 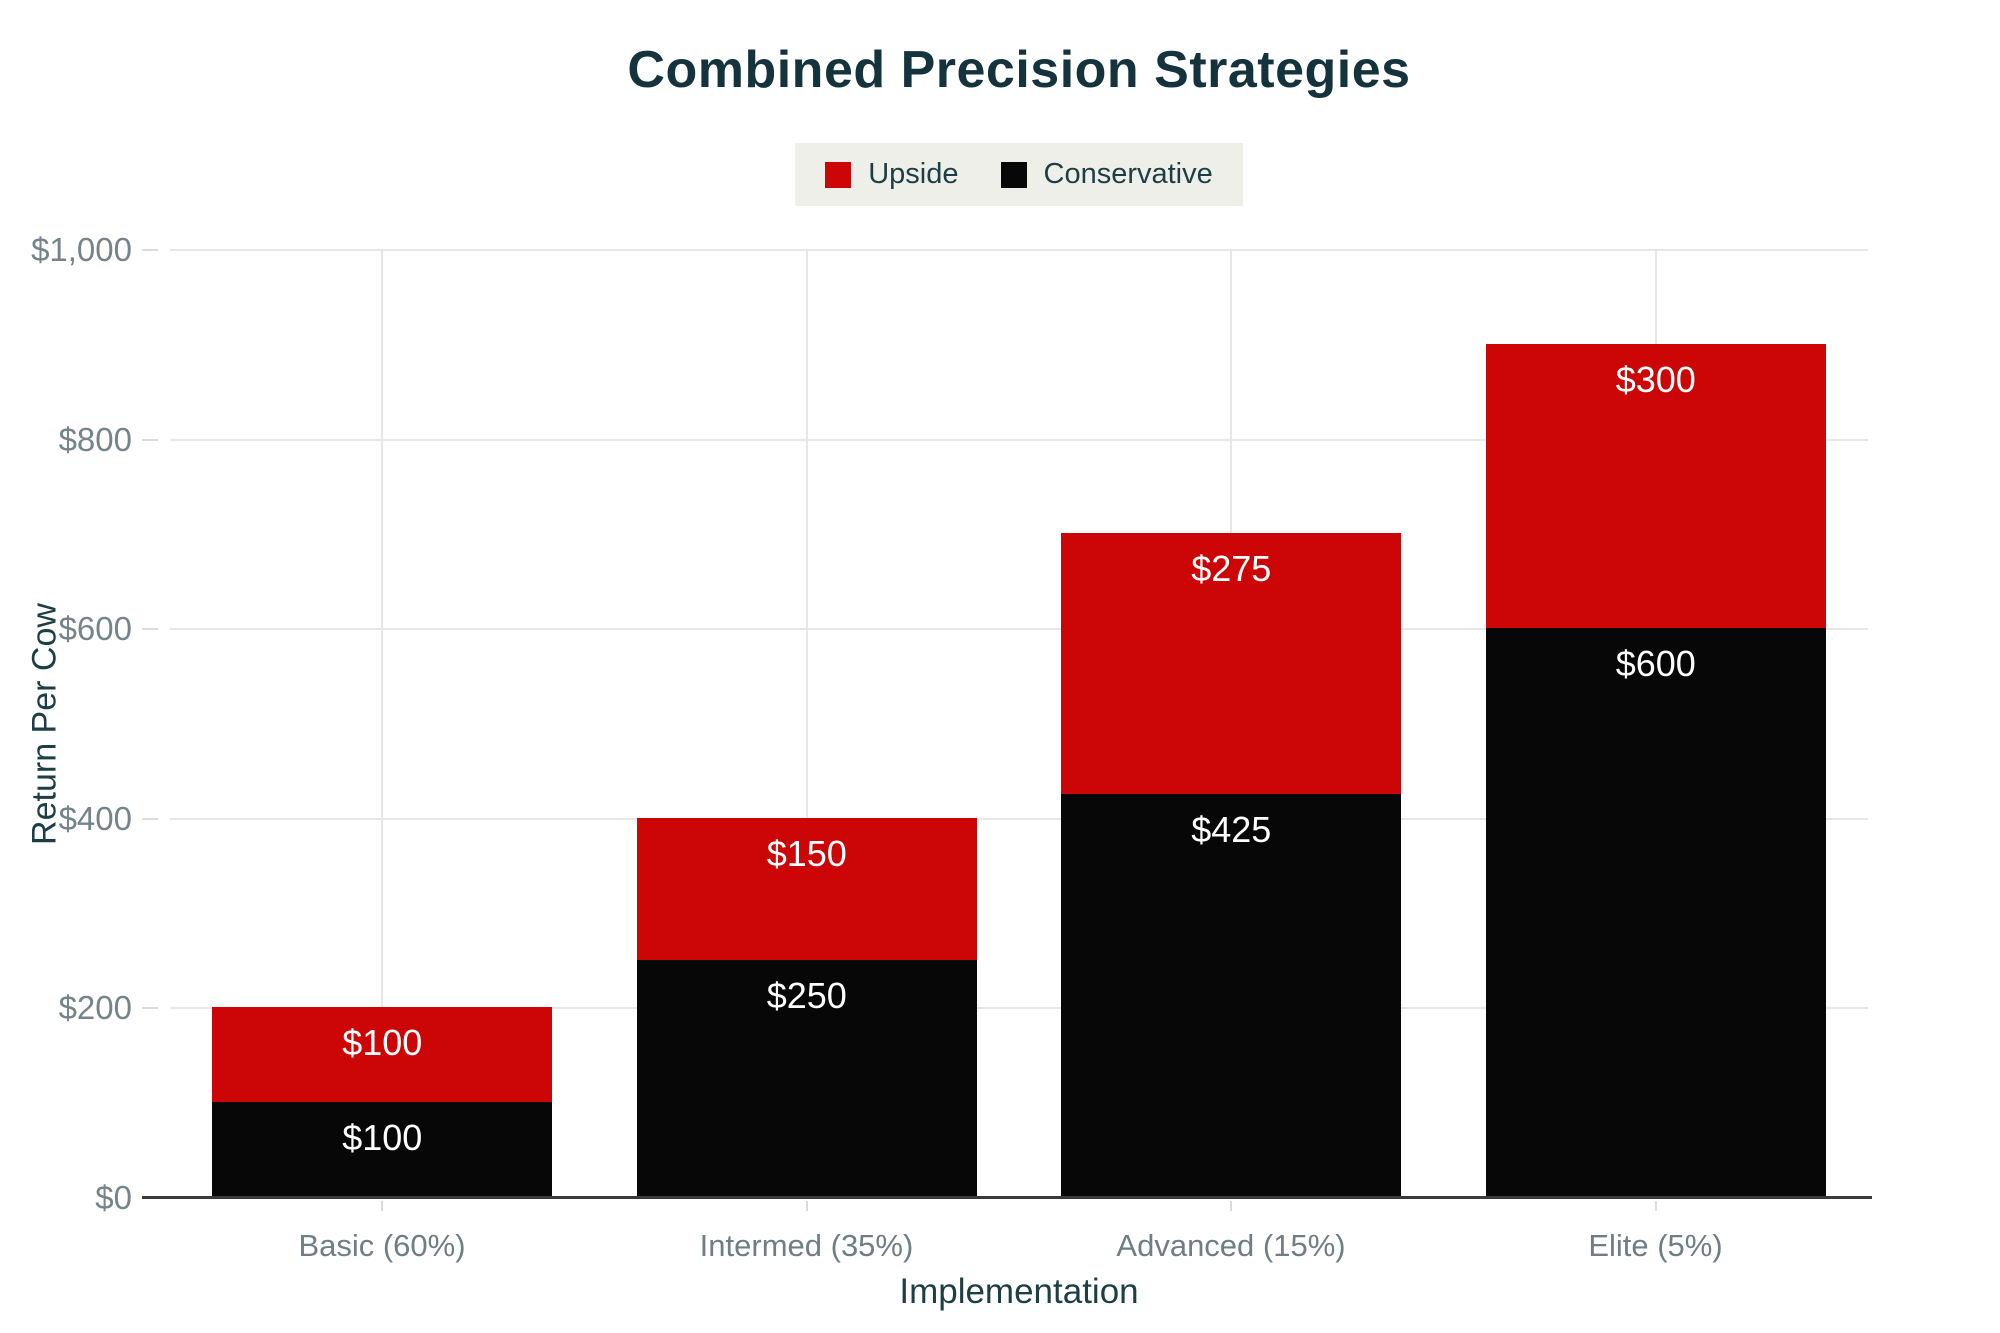 What do you see at coordinates (1019, 1291) in the screenshot?
I see `x-axis-title: Implementation` at bounding box center [1019, 1291].